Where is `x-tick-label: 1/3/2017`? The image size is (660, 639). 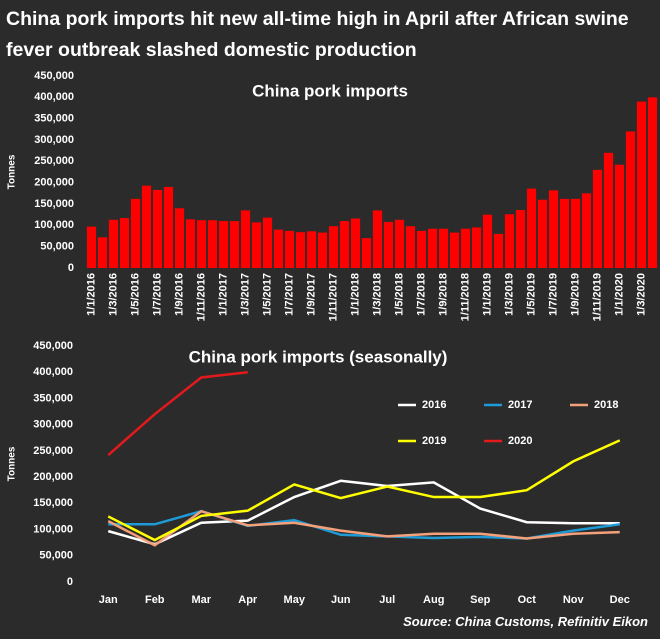 x-tick-label: 1/3/2017 is located at coordinates (245, 294).